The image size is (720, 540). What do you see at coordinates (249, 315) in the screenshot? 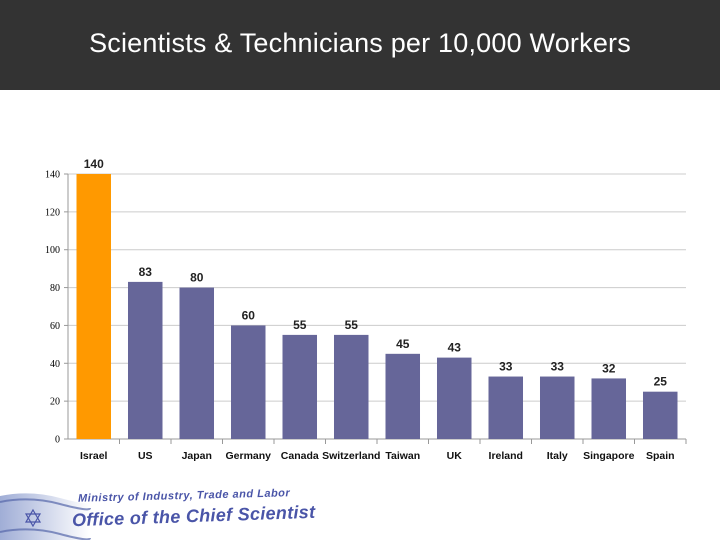
I see `data-label: 60` at bounding box center [249, 315].